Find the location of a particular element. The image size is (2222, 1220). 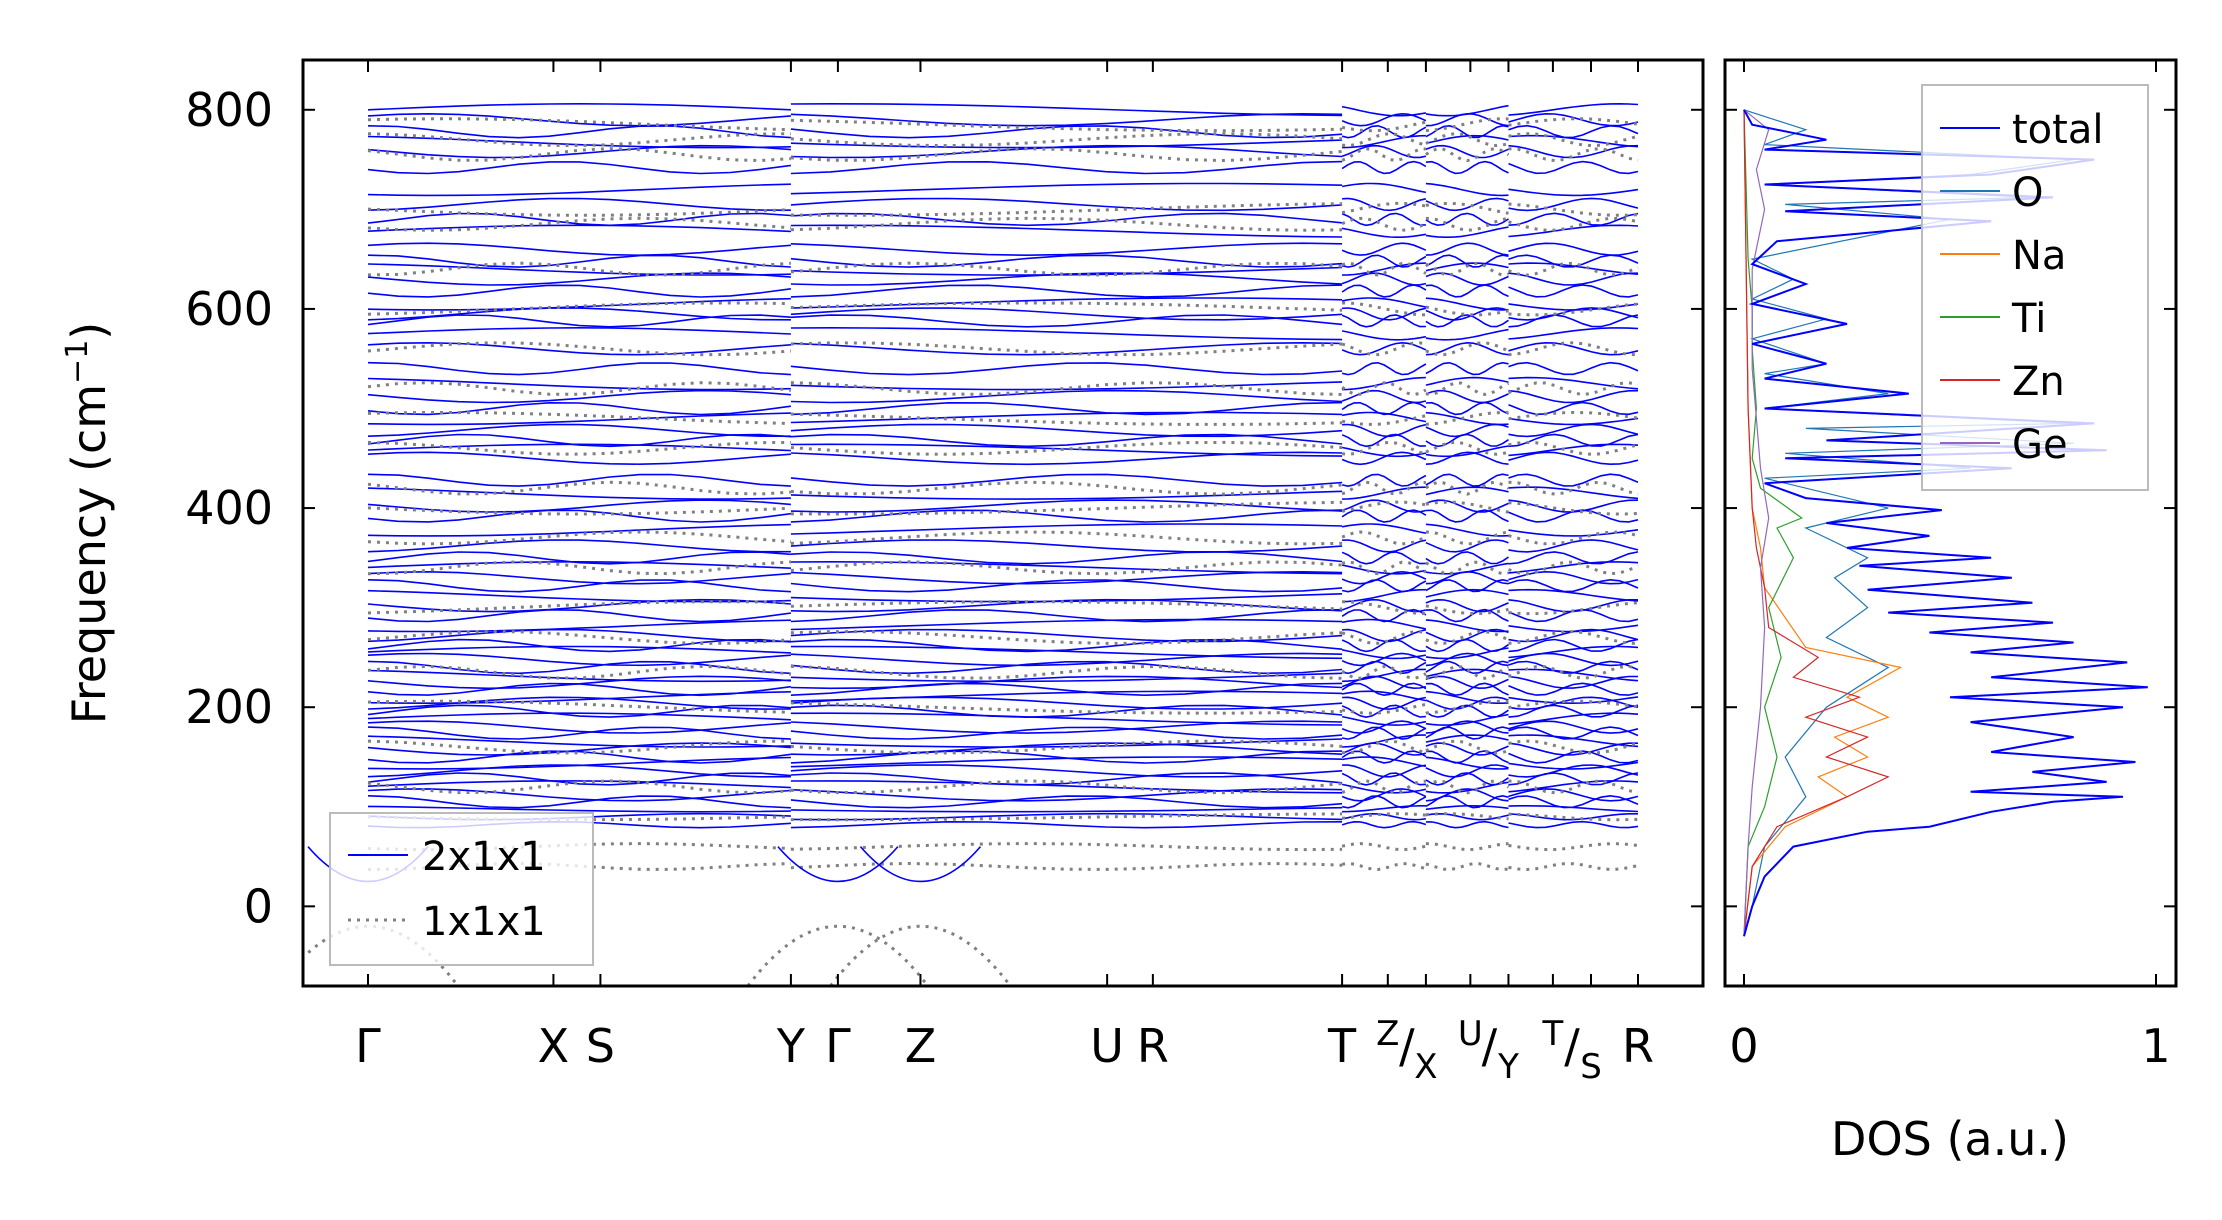

dos-legend-label-O: O is located at coordinates (2027, 193).